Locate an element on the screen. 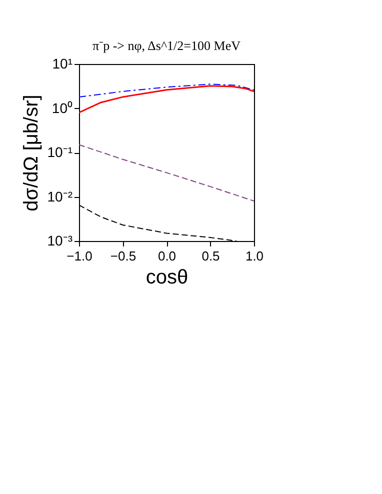 This screenshot has height=494, width=382. x-tick-label: −0.5 is located at coordinates (123, 256).